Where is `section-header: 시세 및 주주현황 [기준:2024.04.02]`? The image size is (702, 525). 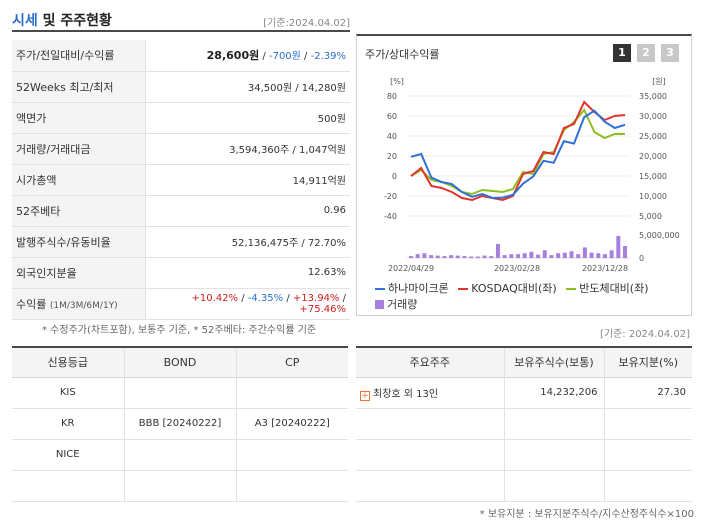
section-header: 시세 및 주주현황 [기준:2024.04.02] is located at coordinates (181, 21).